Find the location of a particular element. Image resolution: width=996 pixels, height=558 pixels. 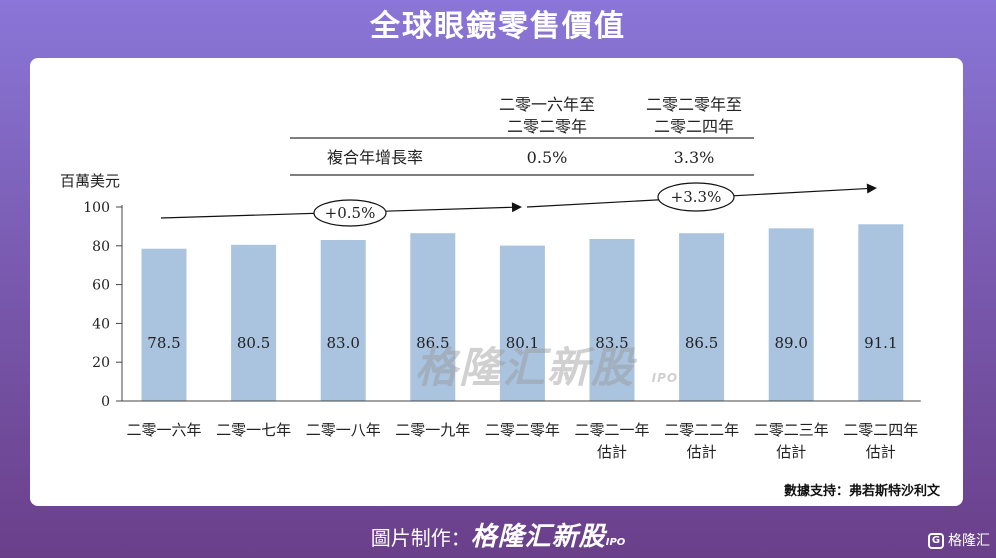

bar-value-label: 89.0 is located at coordinates (790, 343).